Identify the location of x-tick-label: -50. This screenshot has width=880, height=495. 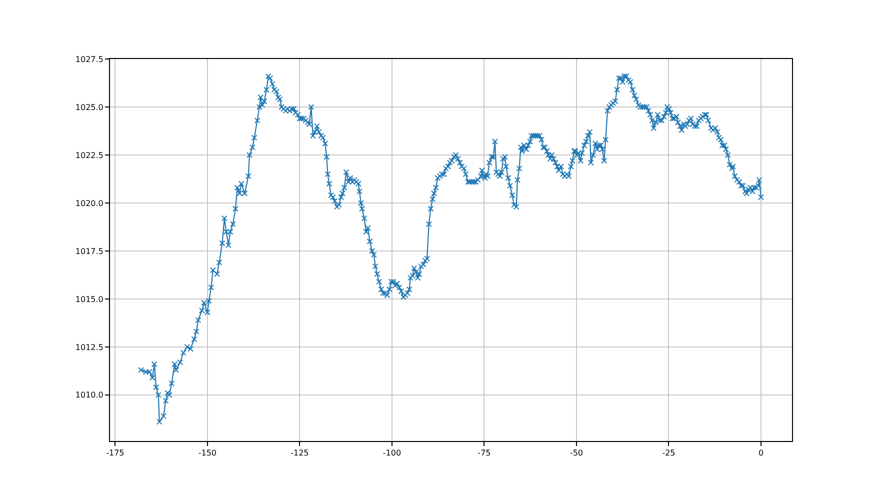
(577, 453).